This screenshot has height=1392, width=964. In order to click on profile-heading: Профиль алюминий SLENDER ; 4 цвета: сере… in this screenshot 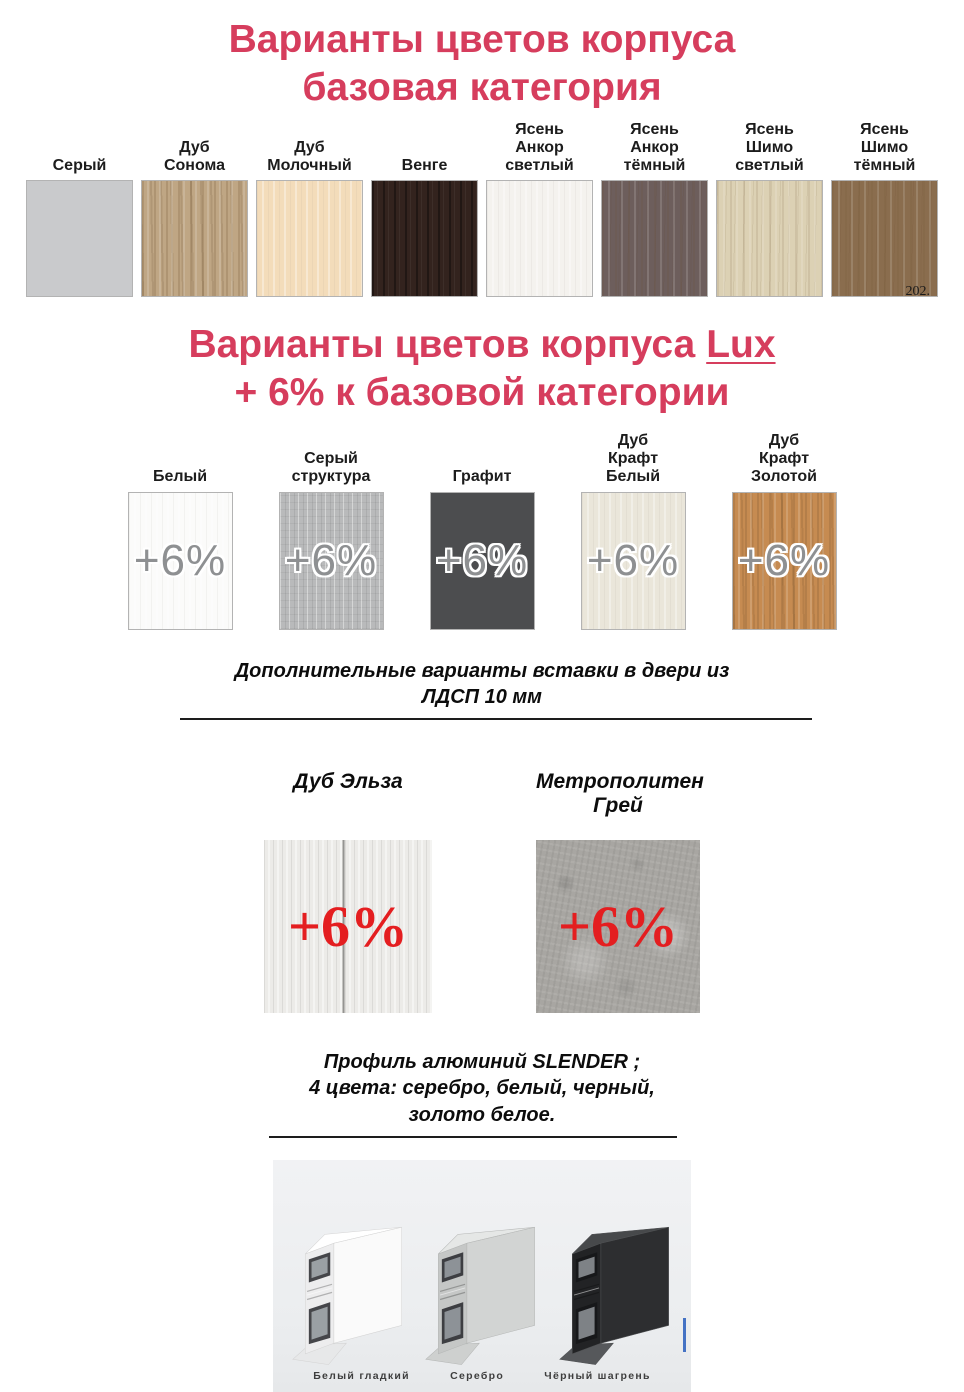, I will do `click(482, 1089)`.